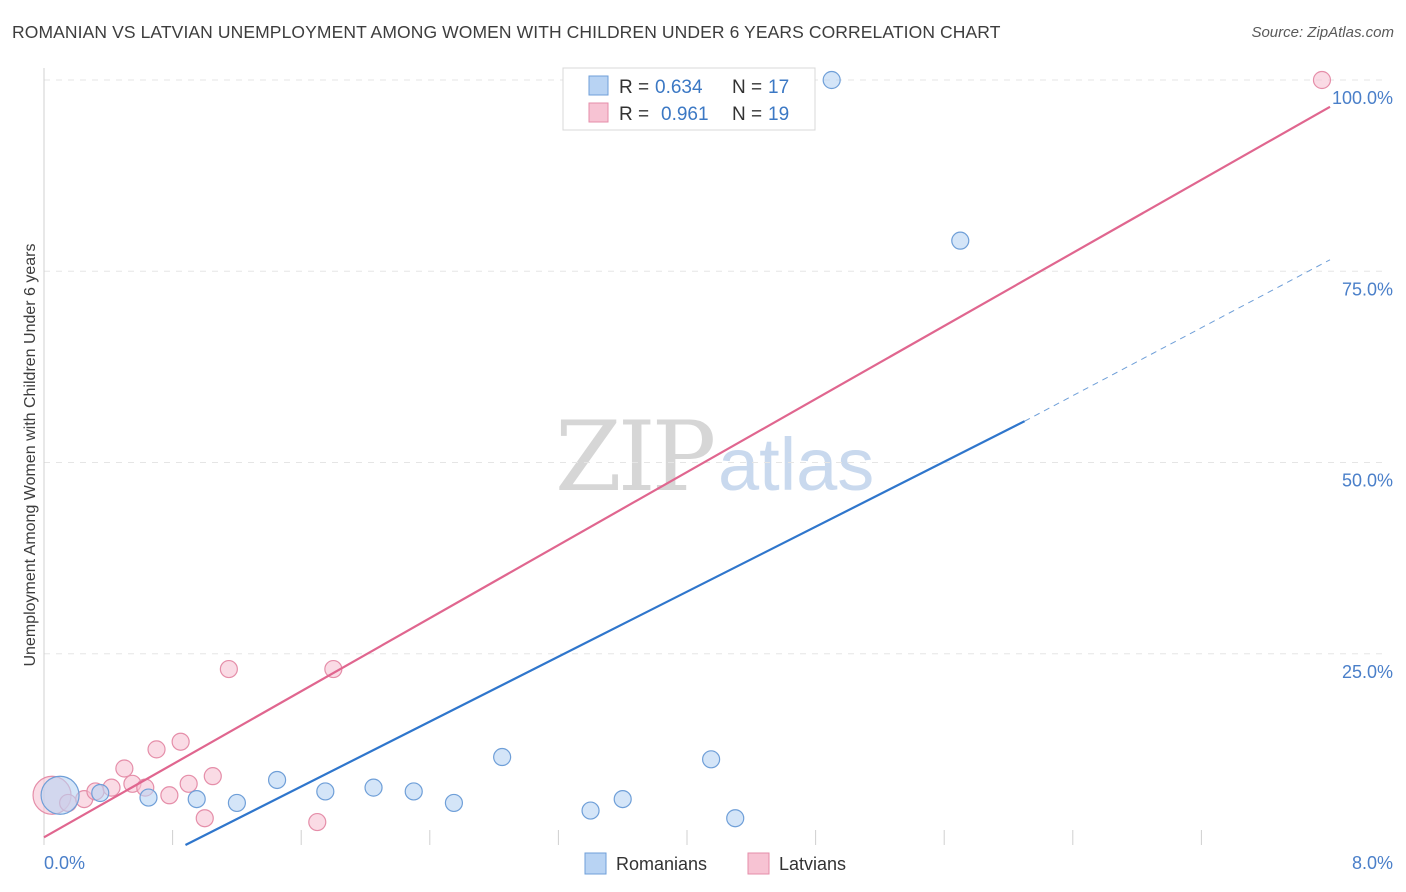  Describe the element at coordinates (634, 87) in the screenshot. I see `legend-romanians-r-label: R =` at that location.